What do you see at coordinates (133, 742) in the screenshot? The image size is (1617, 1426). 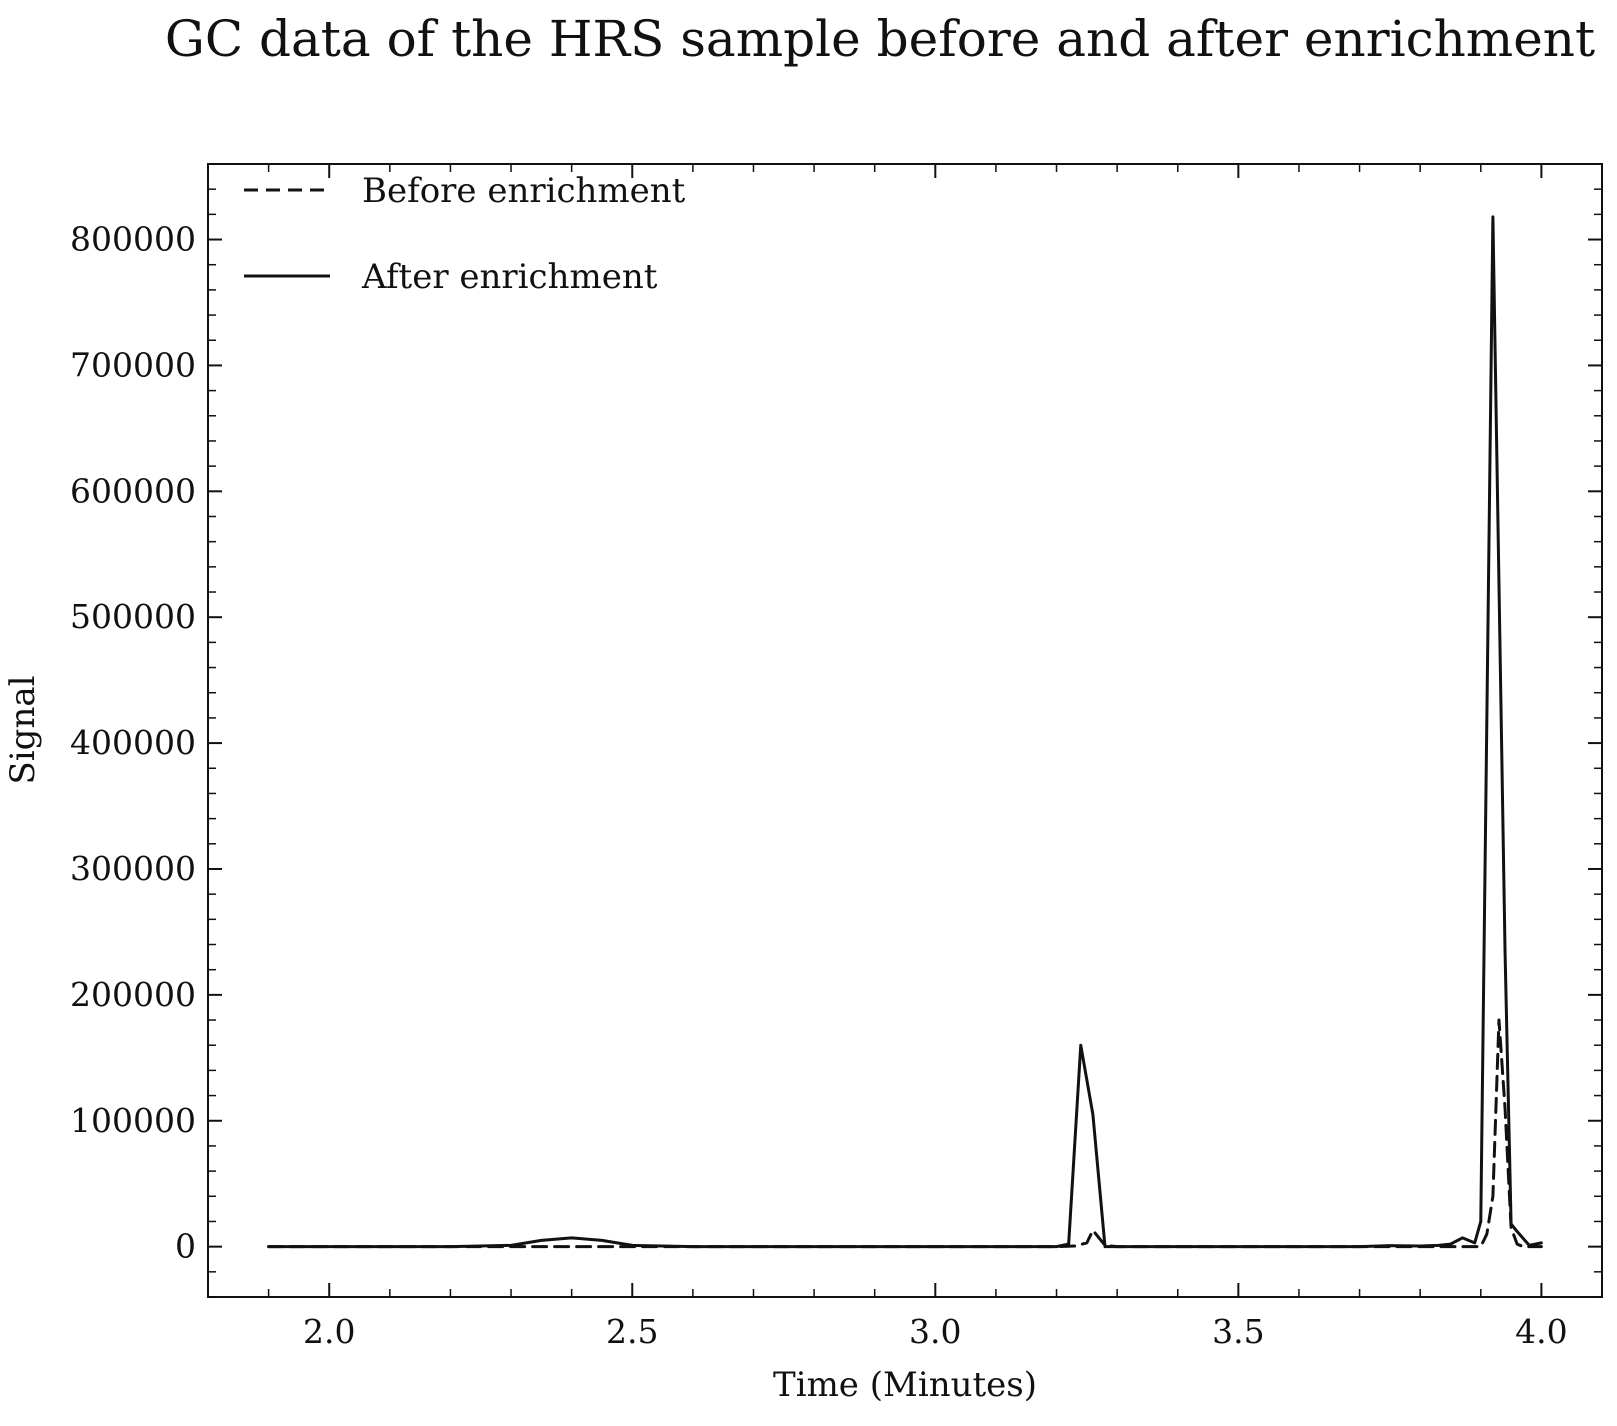 I see `y-tick-label: 400000` at bounding box center [133, 742].